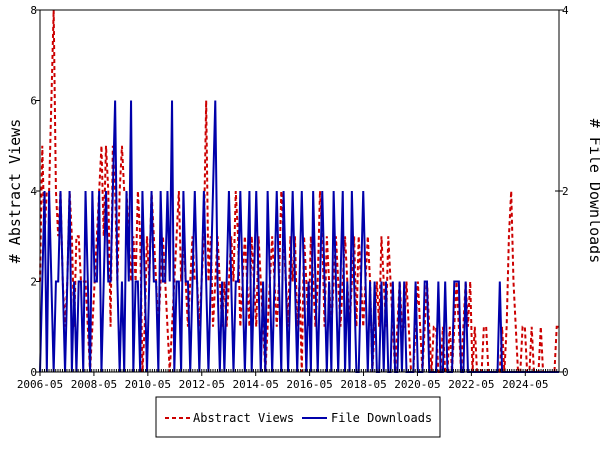 The image size is (600, 450). I want to click on x-tick-label: 2012-05, so click(202, 384).